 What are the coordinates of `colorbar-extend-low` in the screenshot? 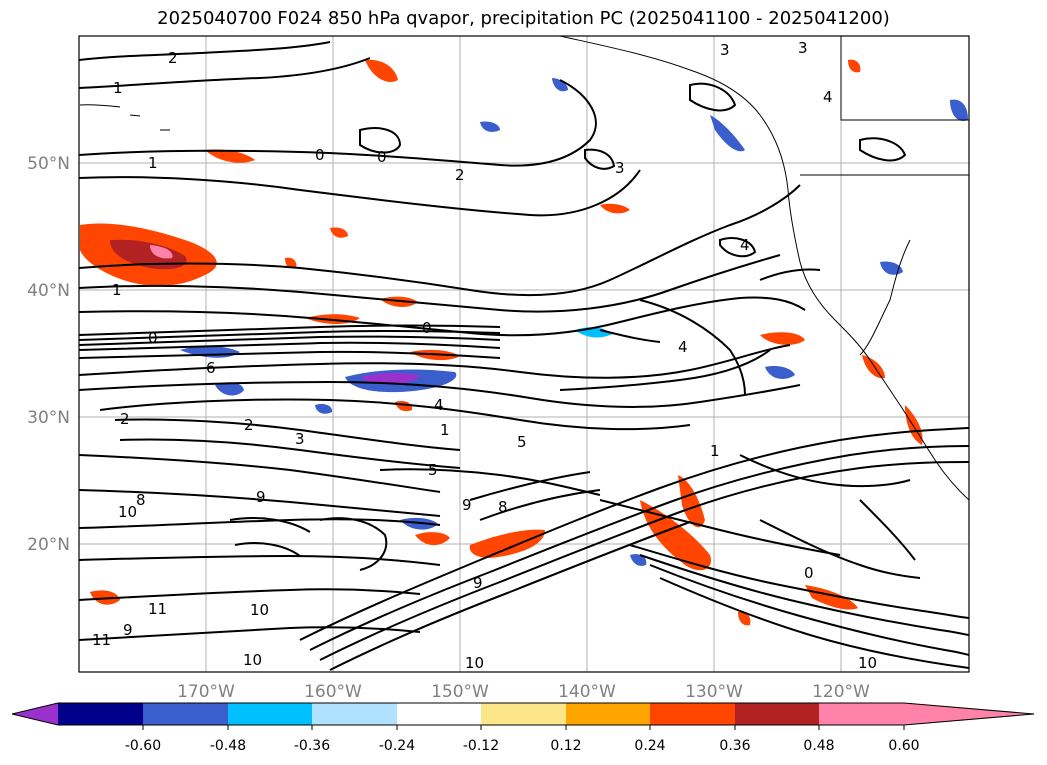 It's located at (35, 714).